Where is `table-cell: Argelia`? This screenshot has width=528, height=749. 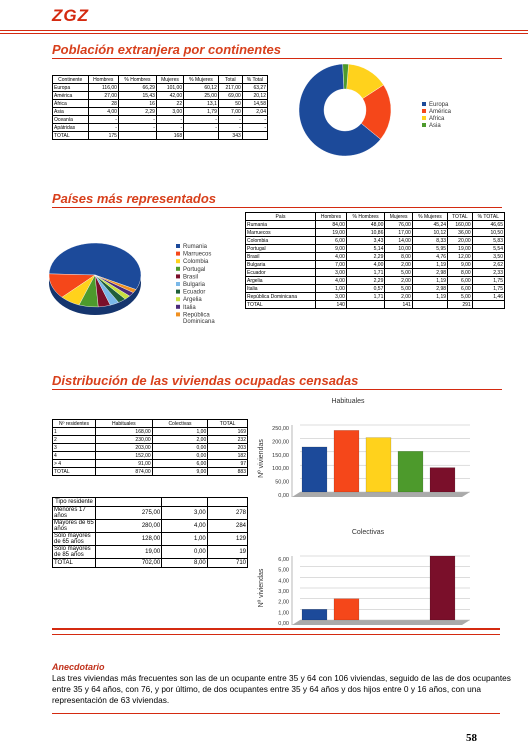 table-cell: Argelia is located at coordinates (280, 280).